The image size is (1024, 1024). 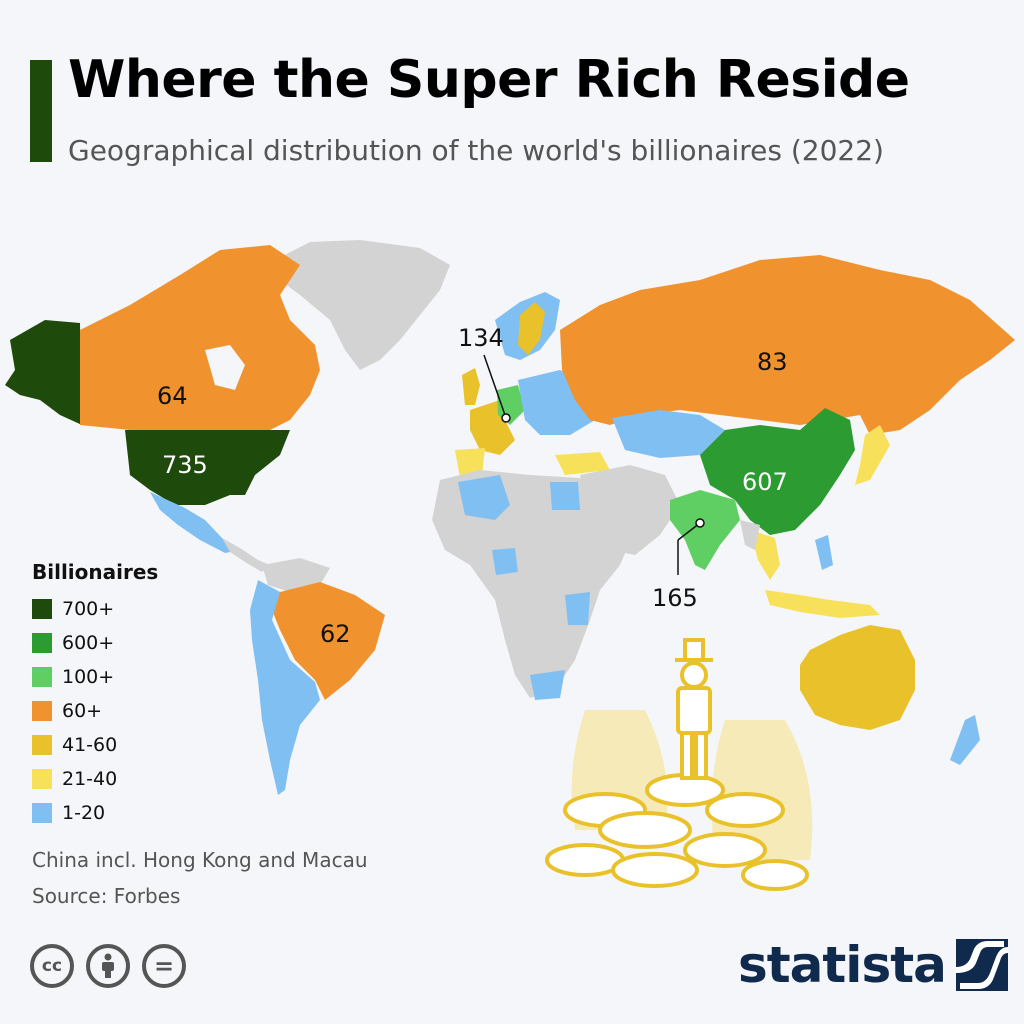 What do you see at coordinates (484, 497) in the screenshot?
I see `region-north-africa-west` at bounding box center [484, 497].